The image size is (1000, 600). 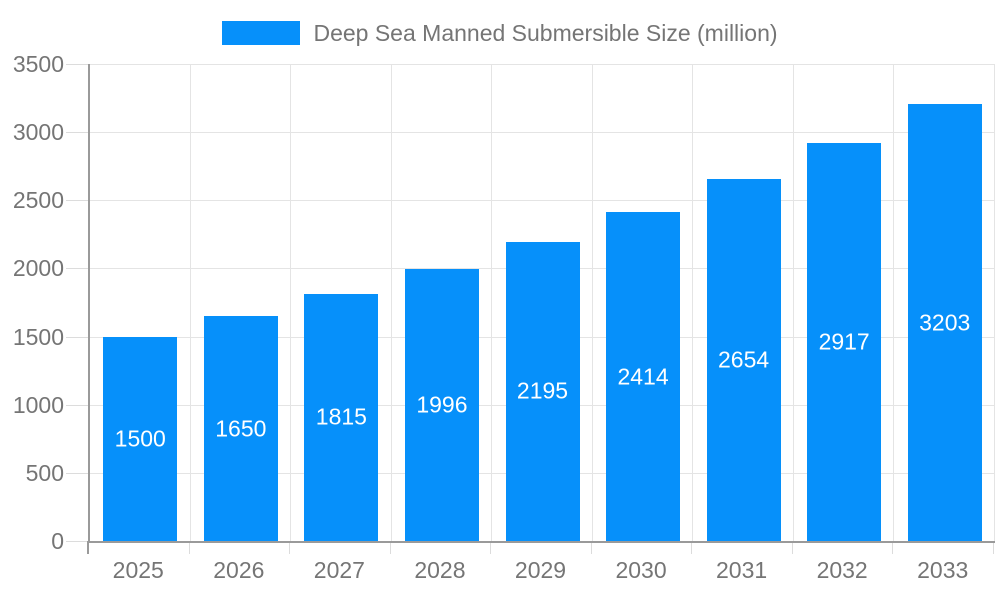 I want to click on bar: 2654, so click(x=743, y=360).